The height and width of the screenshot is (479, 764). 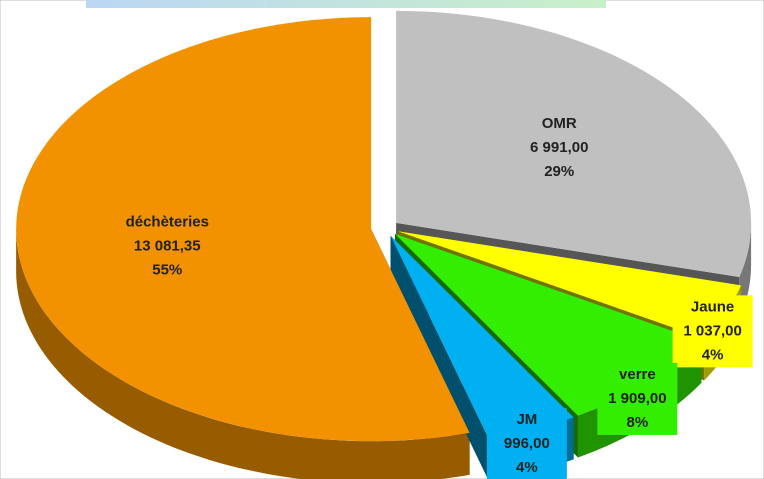 I want to click on data-label: 8%, so click(x=638, y=422).